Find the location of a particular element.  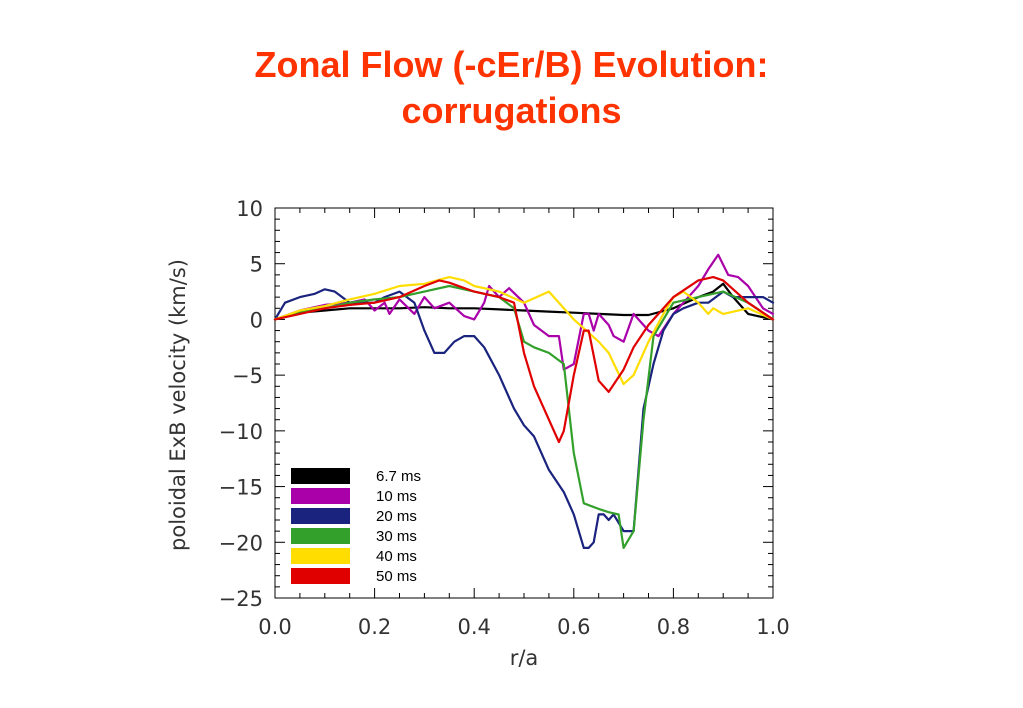

y-tick-label: −10 is located at coordinates (241, 432).